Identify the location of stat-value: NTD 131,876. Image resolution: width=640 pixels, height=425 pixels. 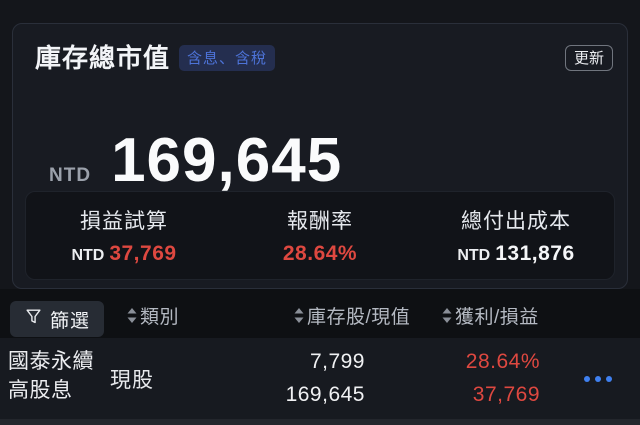
(515, 254).